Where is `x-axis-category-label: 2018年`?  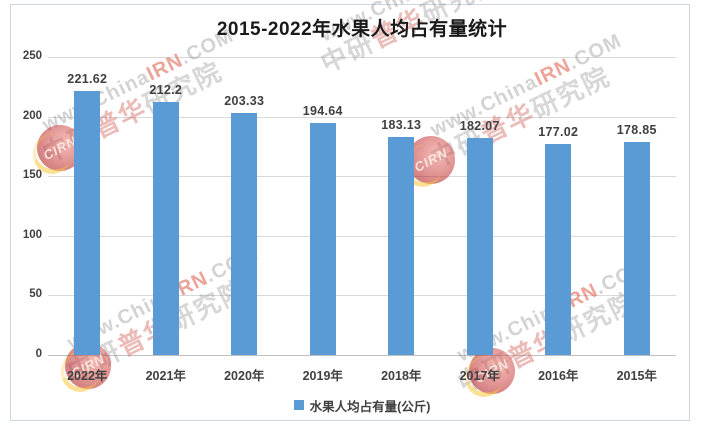 x-axis-category-label: 2018年 is located at coordinates (401, 376).